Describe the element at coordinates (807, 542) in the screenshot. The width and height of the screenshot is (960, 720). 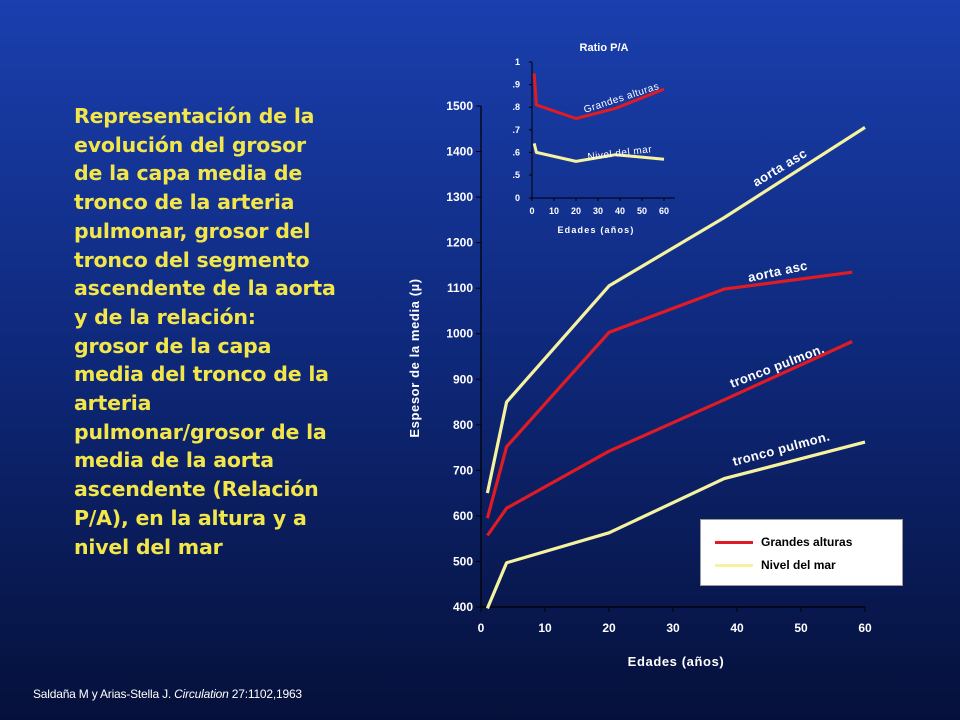
I see `legend-label-grandes-alturas: Grandes alturas` at that location.